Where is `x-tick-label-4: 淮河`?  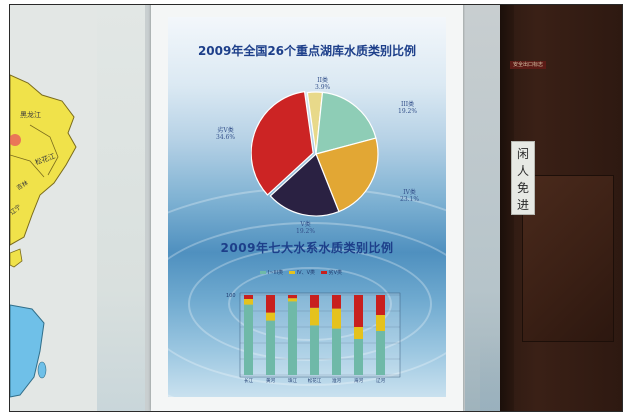
x-tick-label-4: 淮河 is located at coordinates (336, 380).